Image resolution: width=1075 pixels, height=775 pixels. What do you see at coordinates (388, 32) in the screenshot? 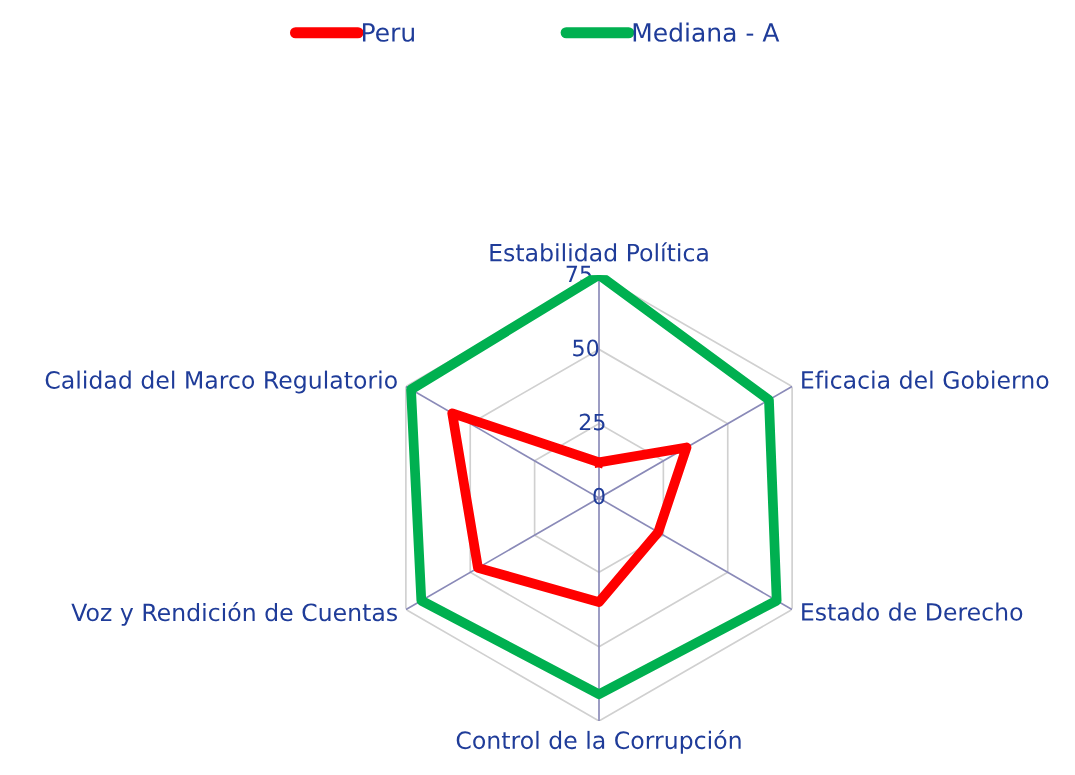
I see `legend-label: Peru` at bounding box center [388, 32].